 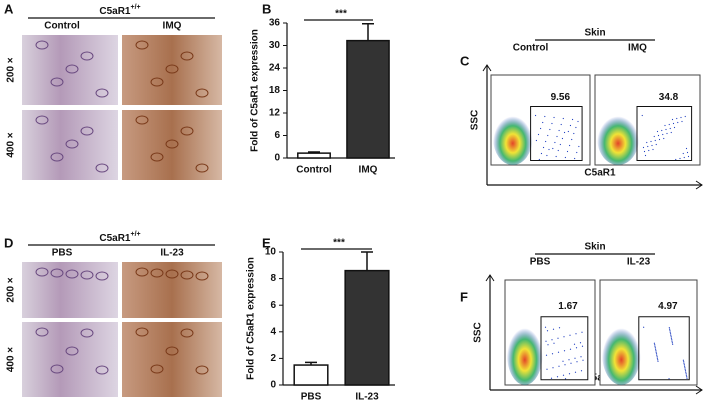 I want to click on row-label: 400 ×, so click(x=11, y=144).